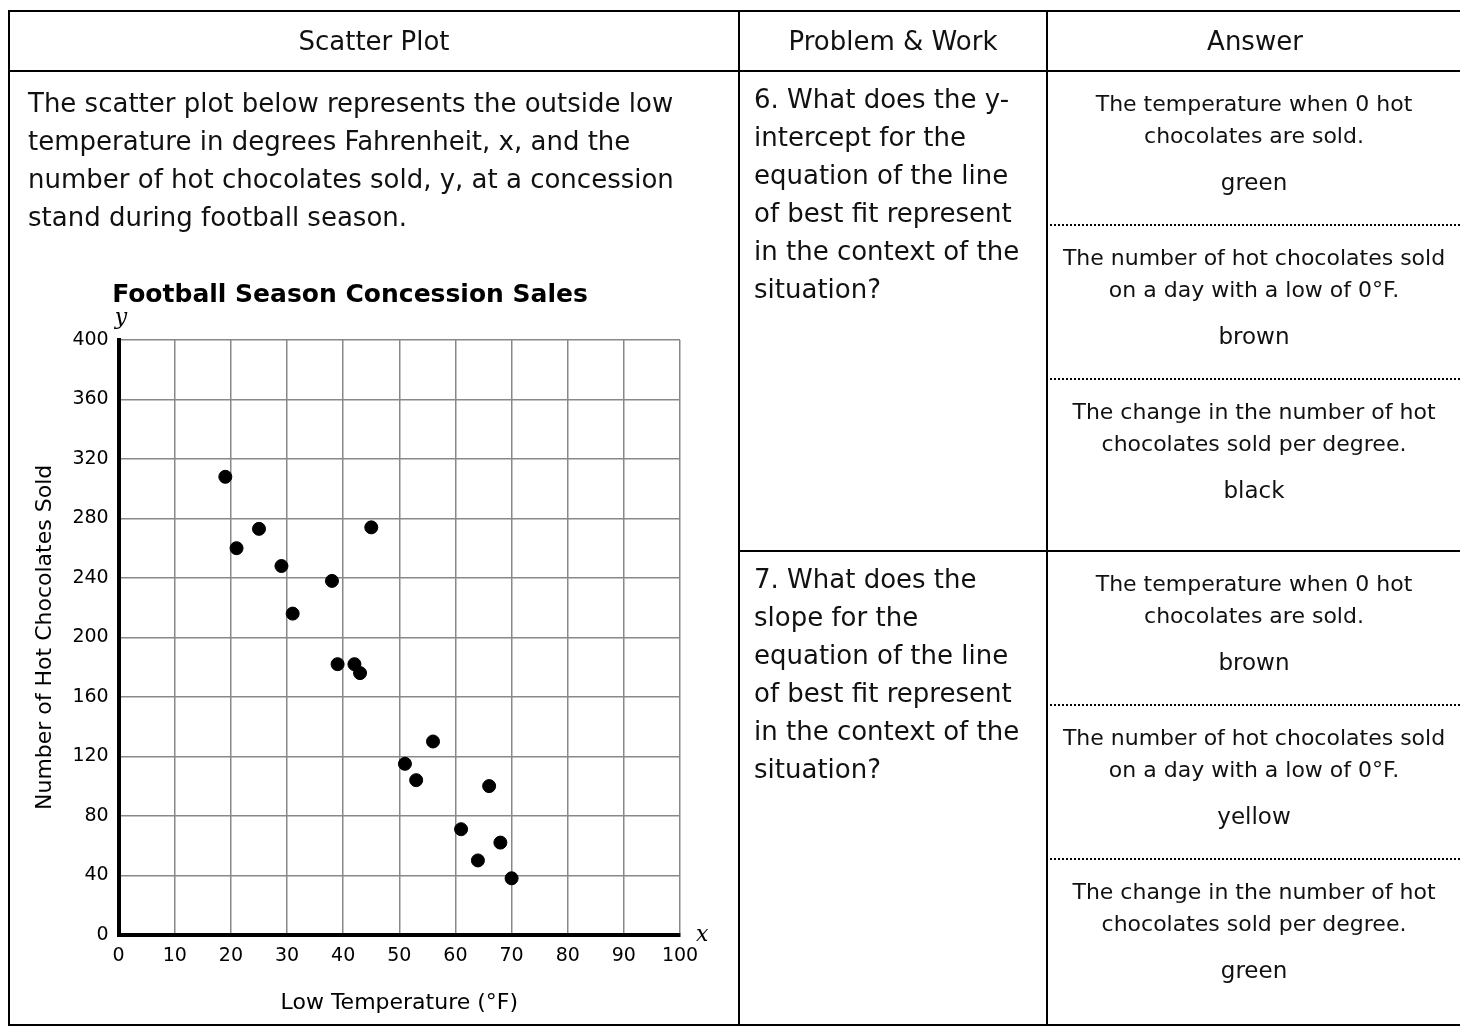 This screenshot has width=1460, height=1026. I want to click on y-tick-label: 360, so click(90, 397).